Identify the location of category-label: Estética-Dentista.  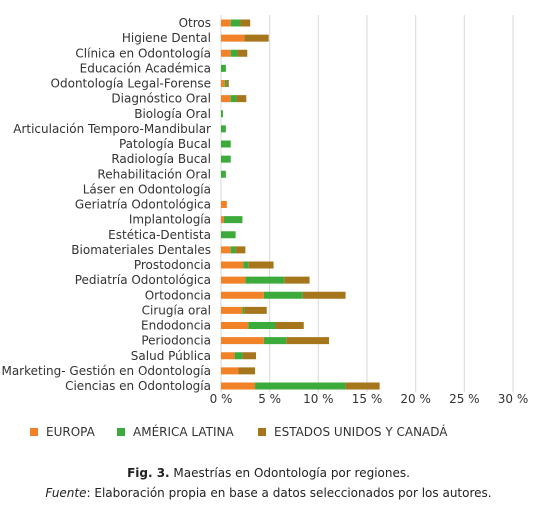
(159, 235).